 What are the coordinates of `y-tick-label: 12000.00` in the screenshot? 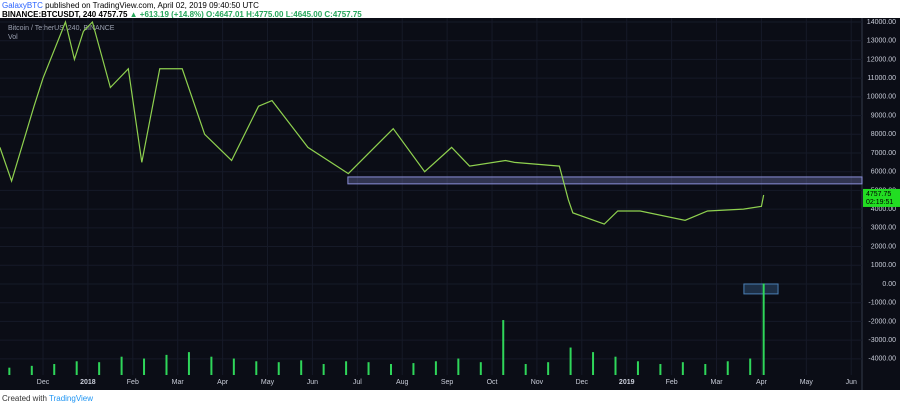 It's located at (881, 59).